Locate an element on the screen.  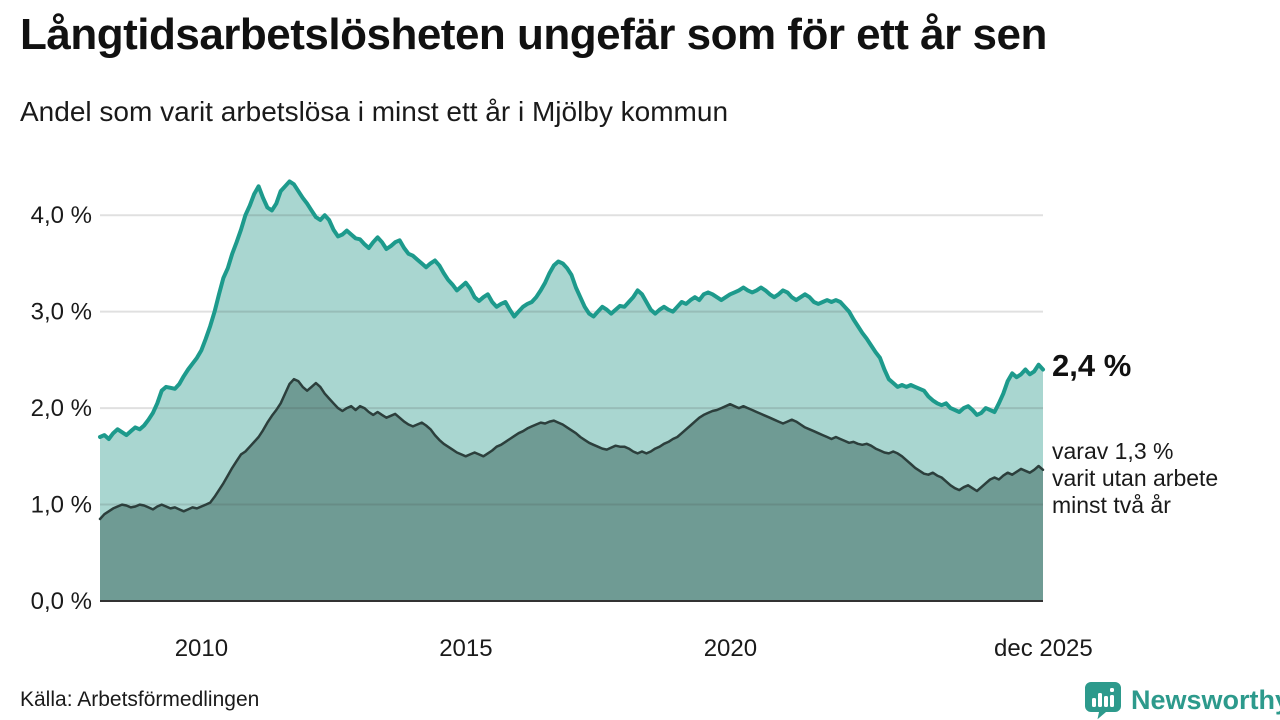
newsworthy-logo-icon is located at coordinates (1103, 701).